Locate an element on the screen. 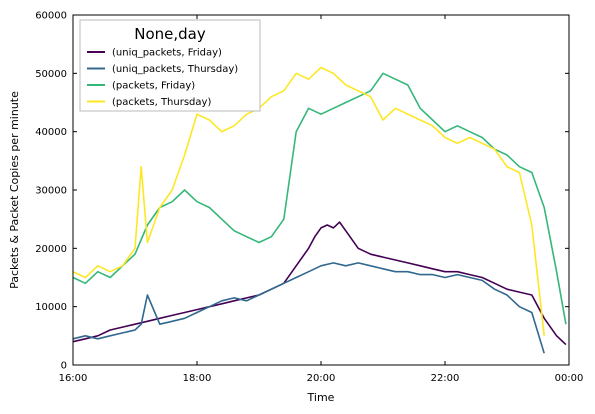 This screenshot has width=595, height=414. legend-box is located at coordinates (170, 65).